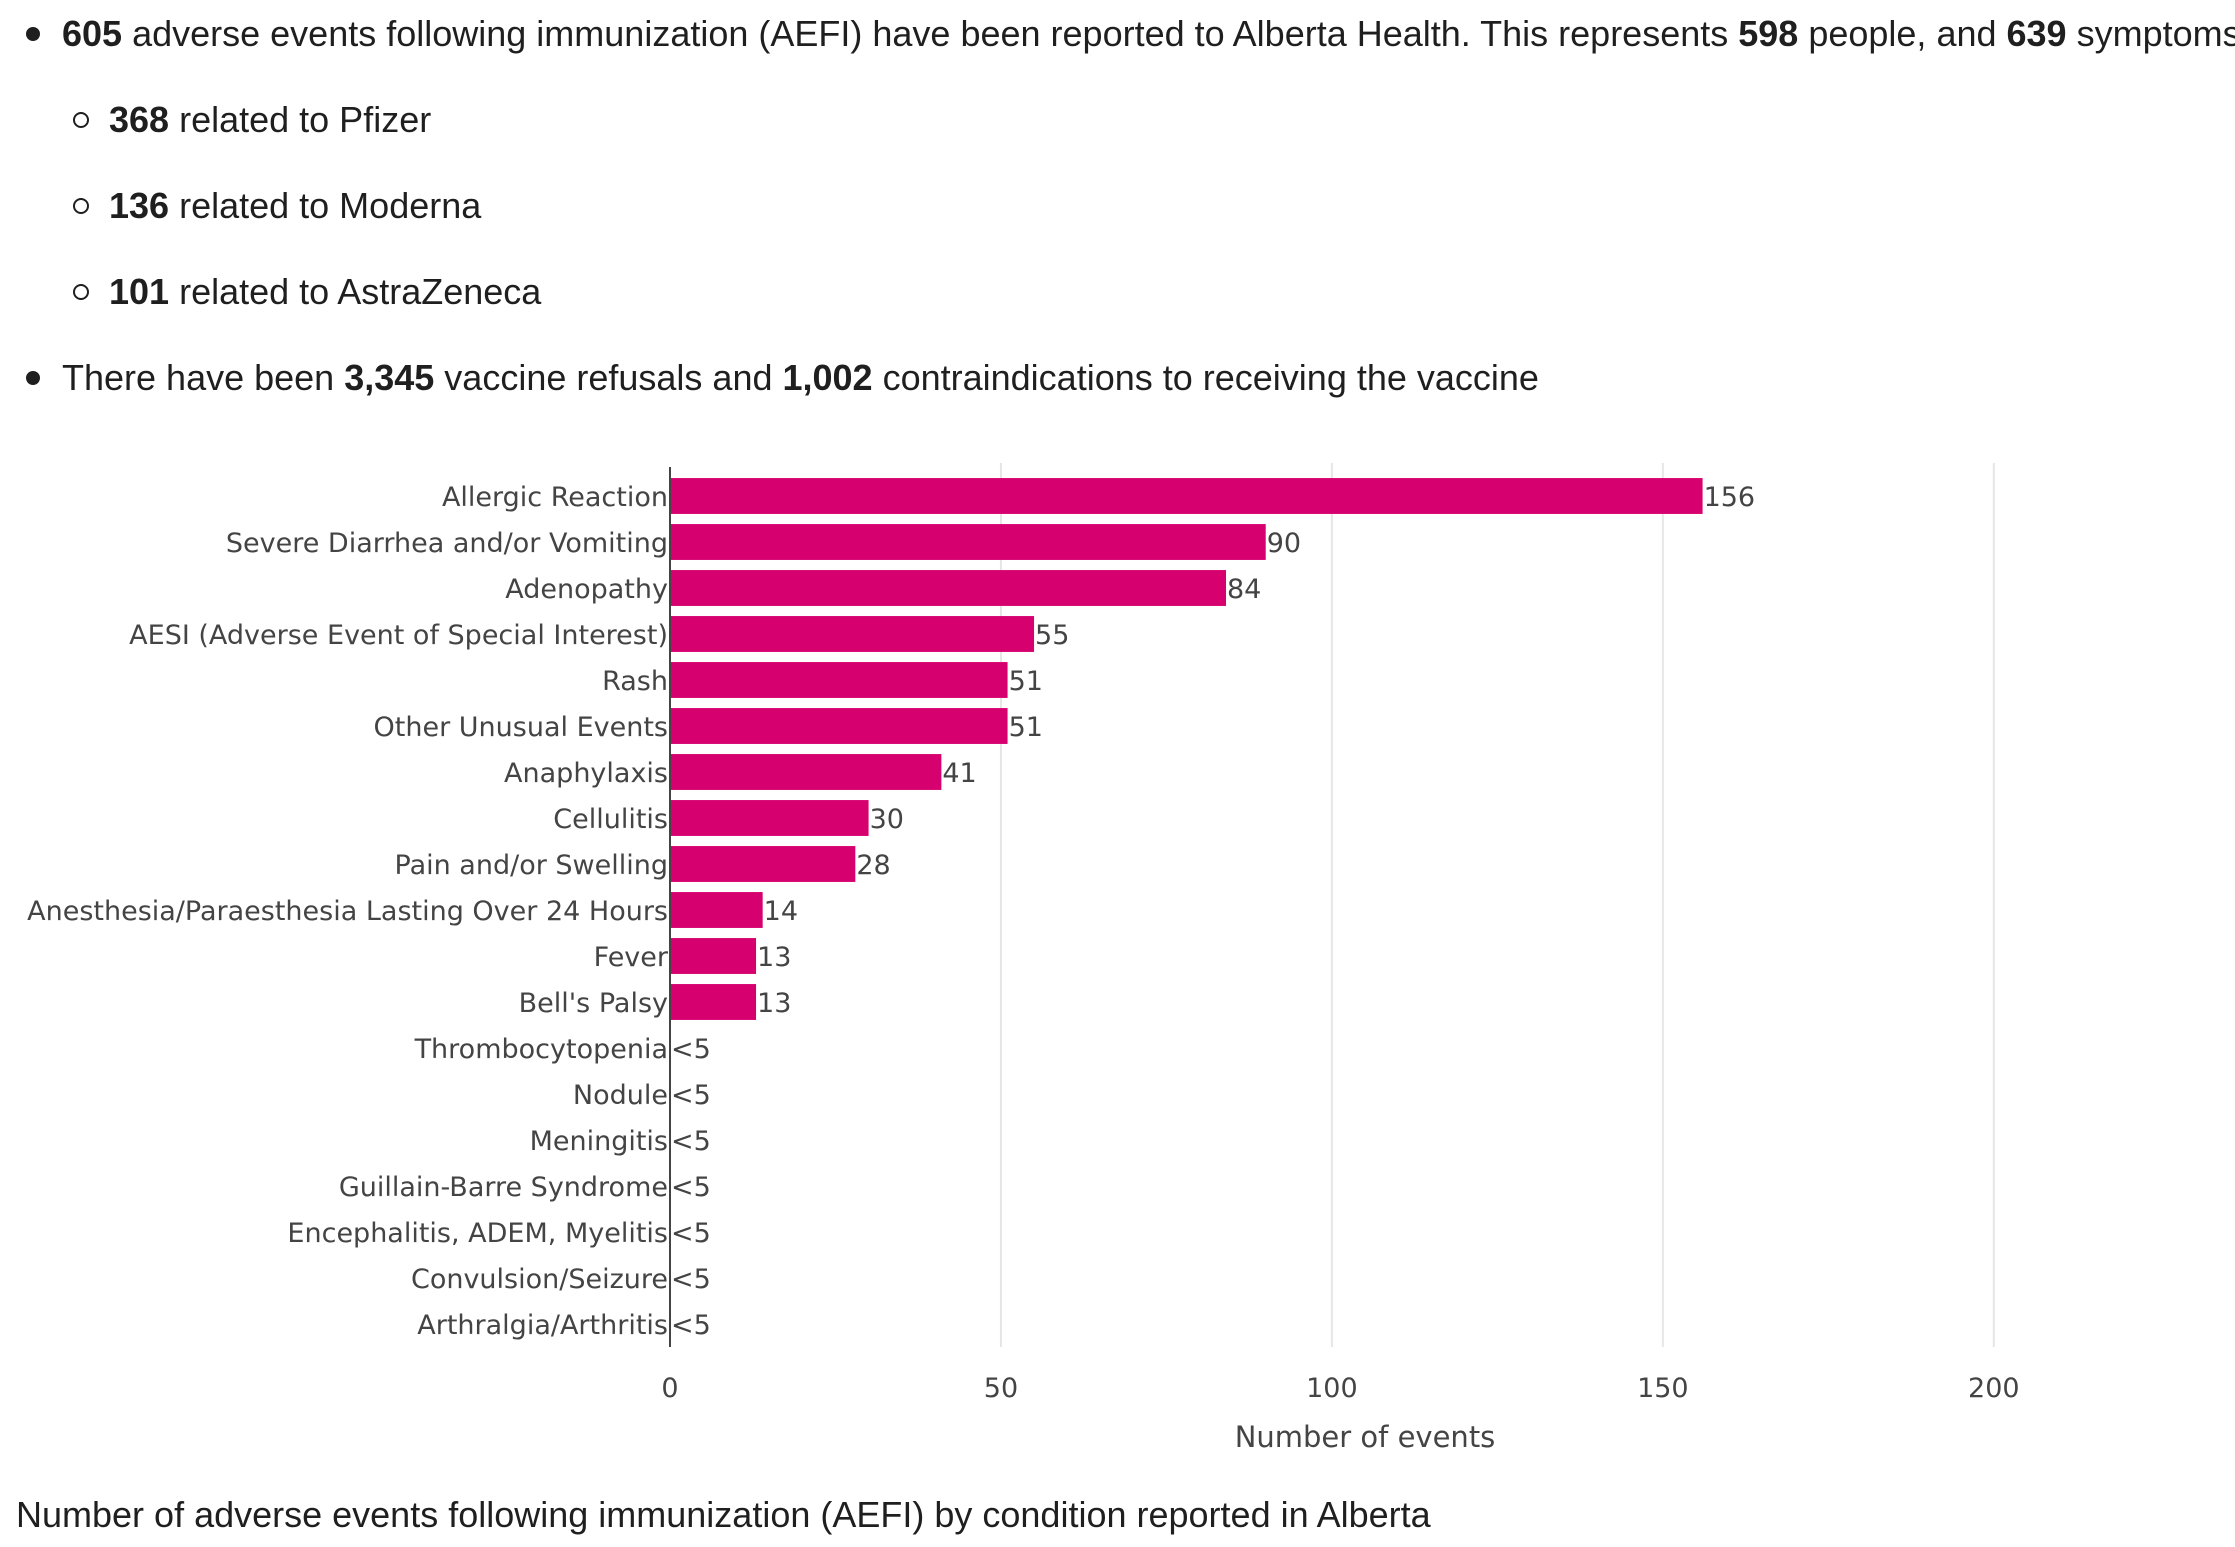  I want to click on category-label: Arthralgia/Arthritis, so click(542, 1325).